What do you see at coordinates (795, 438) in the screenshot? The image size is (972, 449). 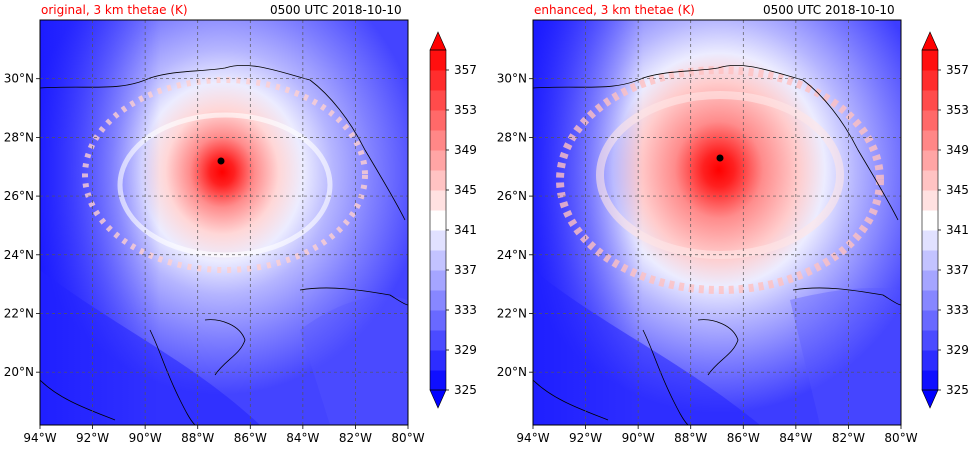 I see `panel-2-xtick-label: 84°W` at bounding box center [795, 438].